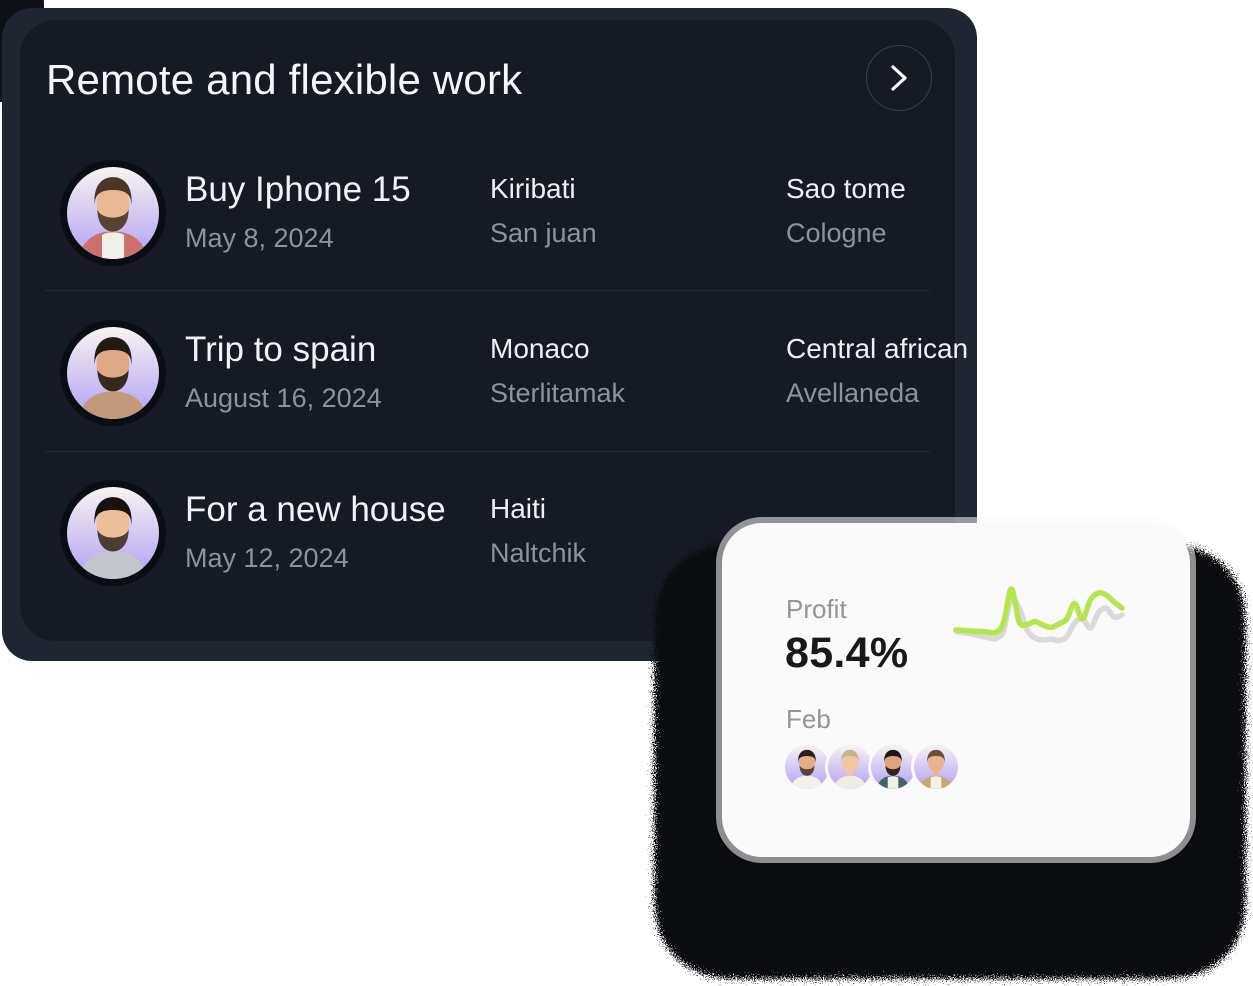 The height and width of the screenshot is (986, 1253). What do you see at coordinates (259, 238) in the screenshot?
I see `goal-date: May 8, 2024` at bounding box center [259, 238].